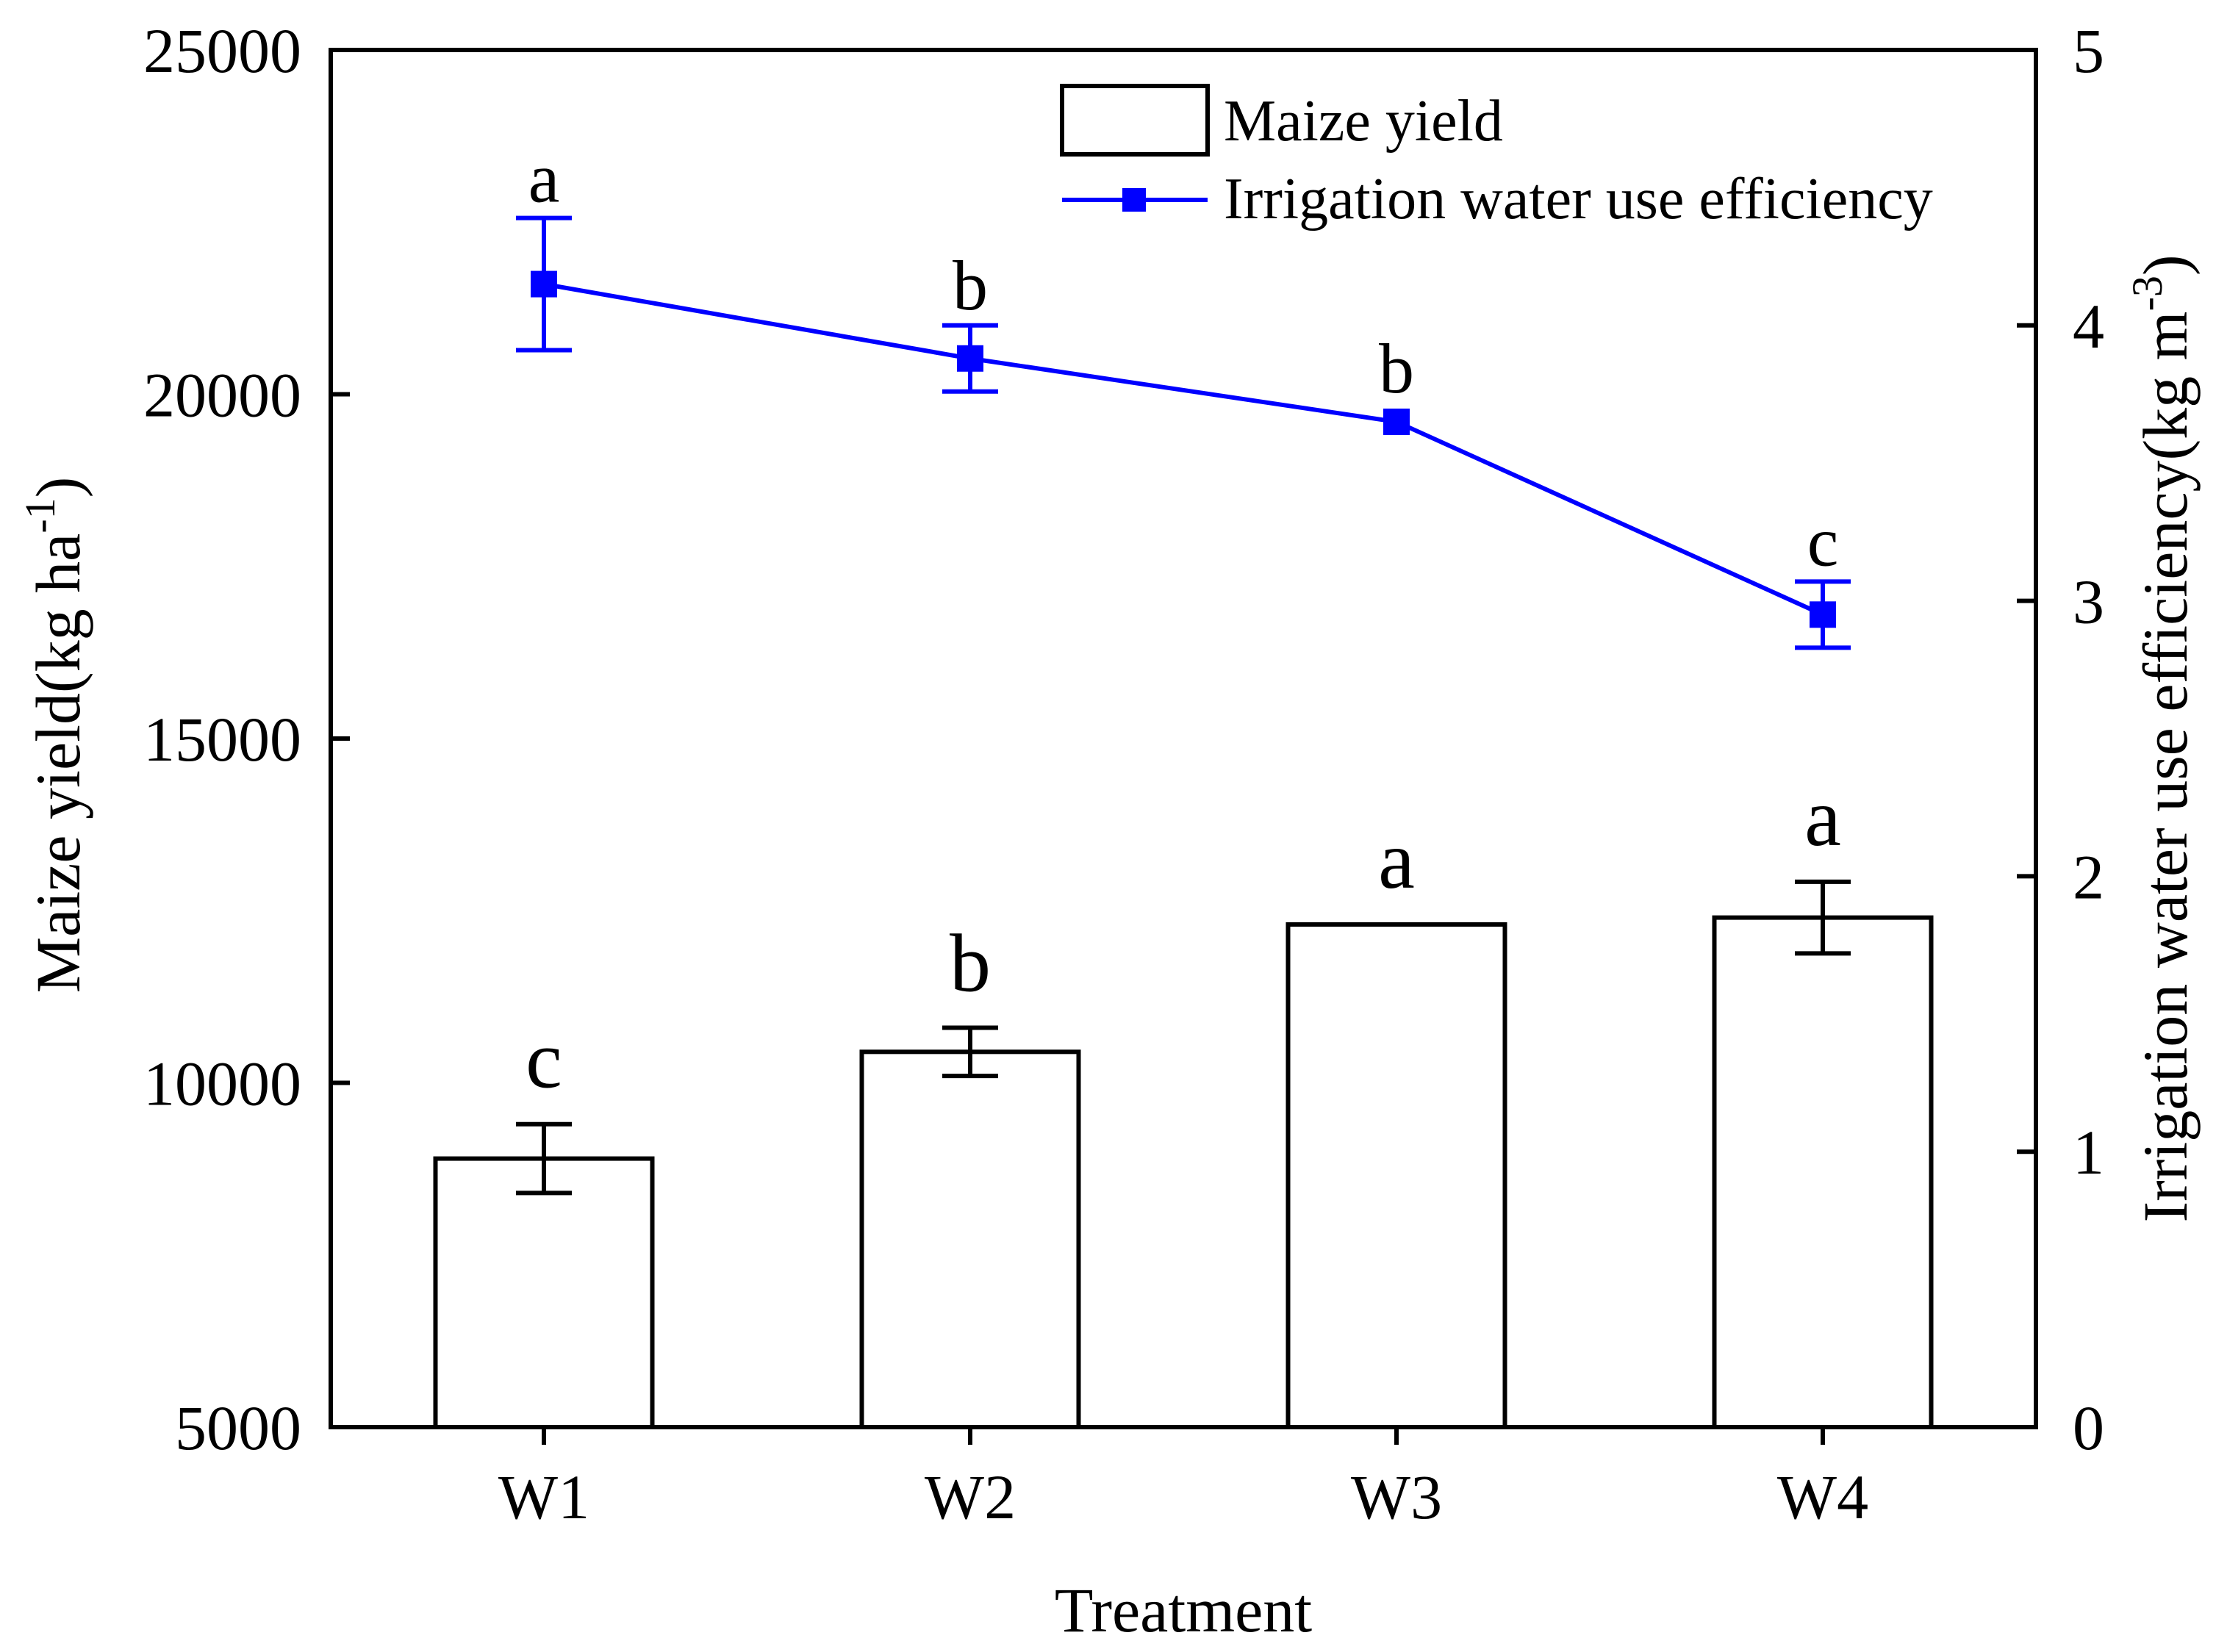 Image resolution: width=2216 pixels, height=1652 pixels. Describe the element at coordinates (58, 487) in the screenshot. I see `y-left-title-close: )` at that location.